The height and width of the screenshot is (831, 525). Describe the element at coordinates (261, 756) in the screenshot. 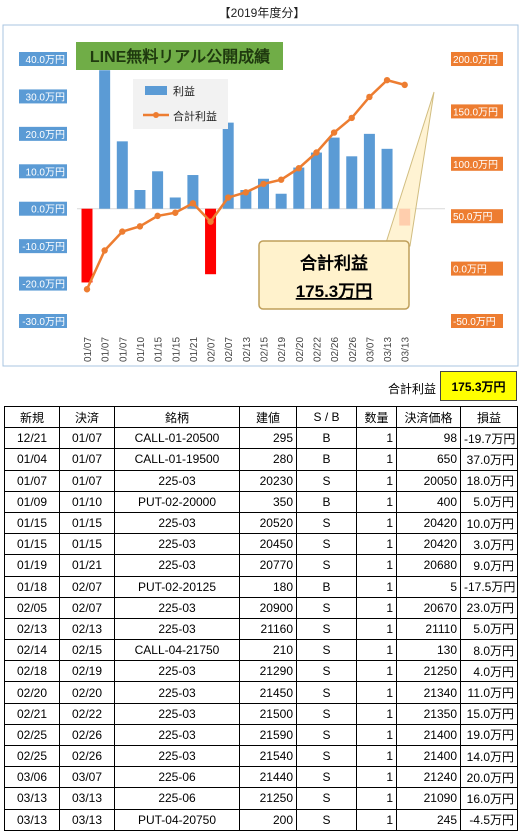

I see `table-row: 02/25 02/26 225-03 21540 S 1 21400 14.0万円` at that location.